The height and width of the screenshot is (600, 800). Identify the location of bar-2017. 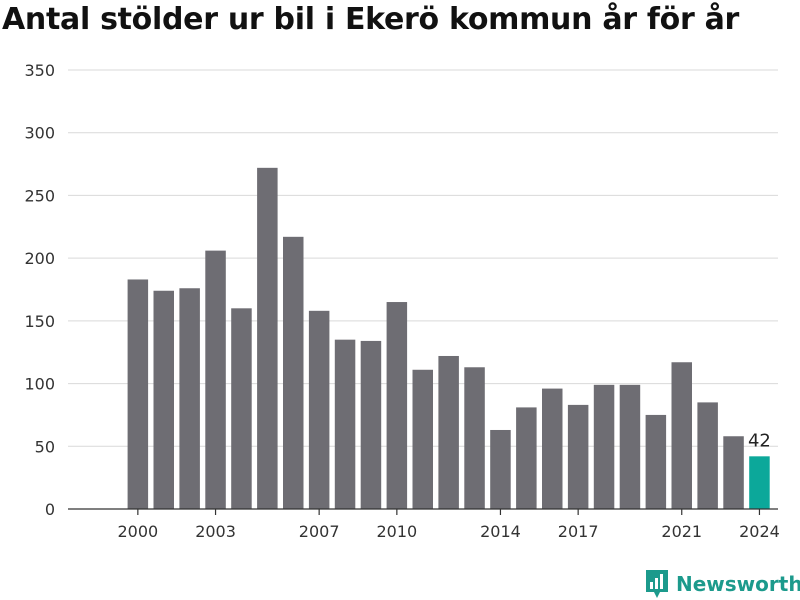
(578, 456).